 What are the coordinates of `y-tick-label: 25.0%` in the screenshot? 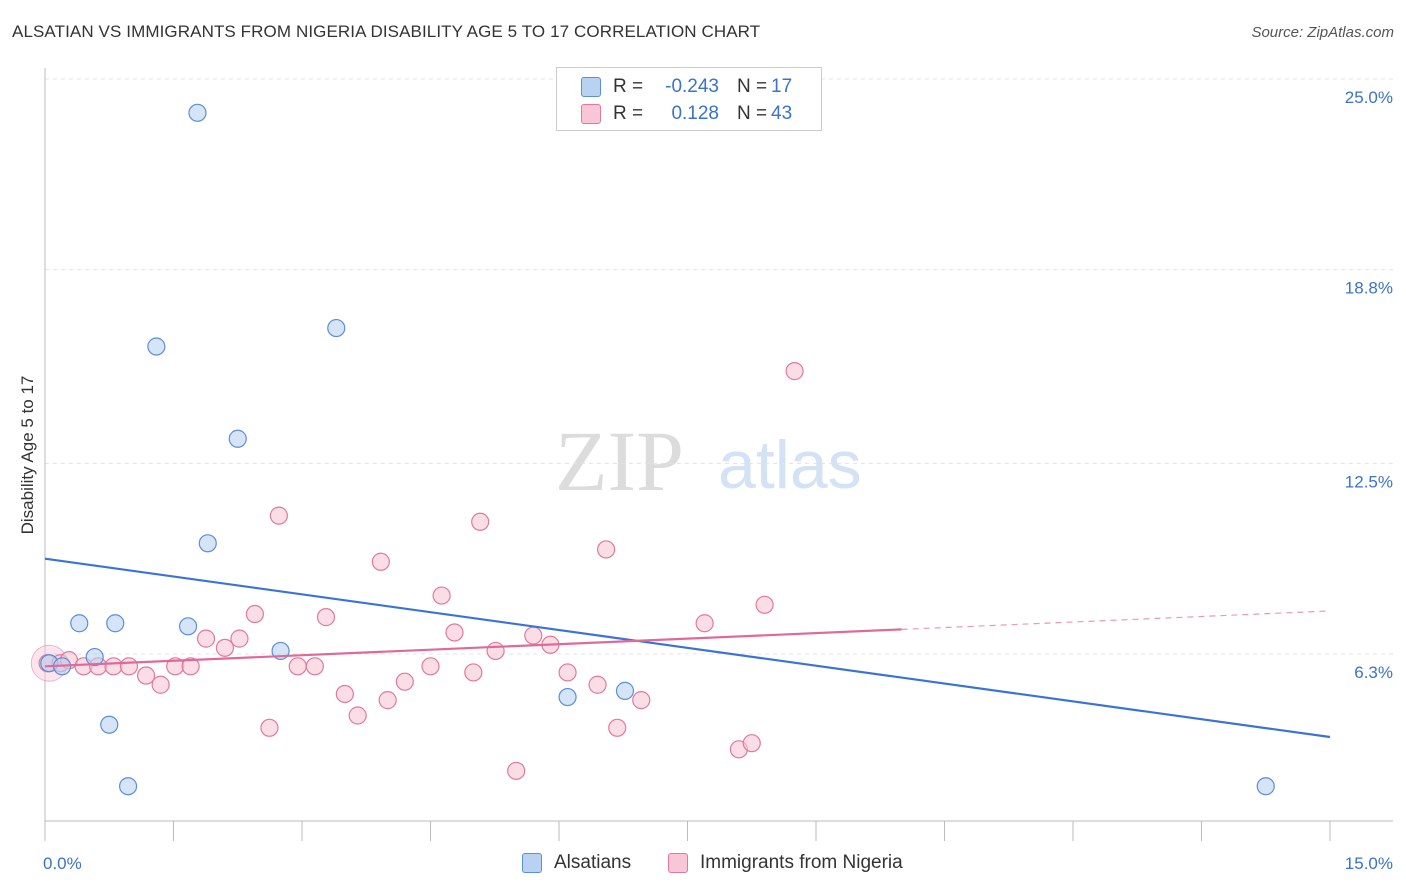 It's located at (1369, 97).